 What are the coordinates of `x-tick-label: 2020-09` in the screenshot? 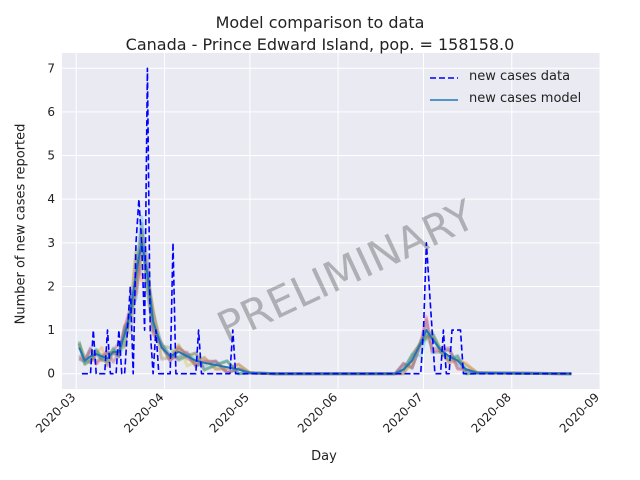 It's located at (579, 412).